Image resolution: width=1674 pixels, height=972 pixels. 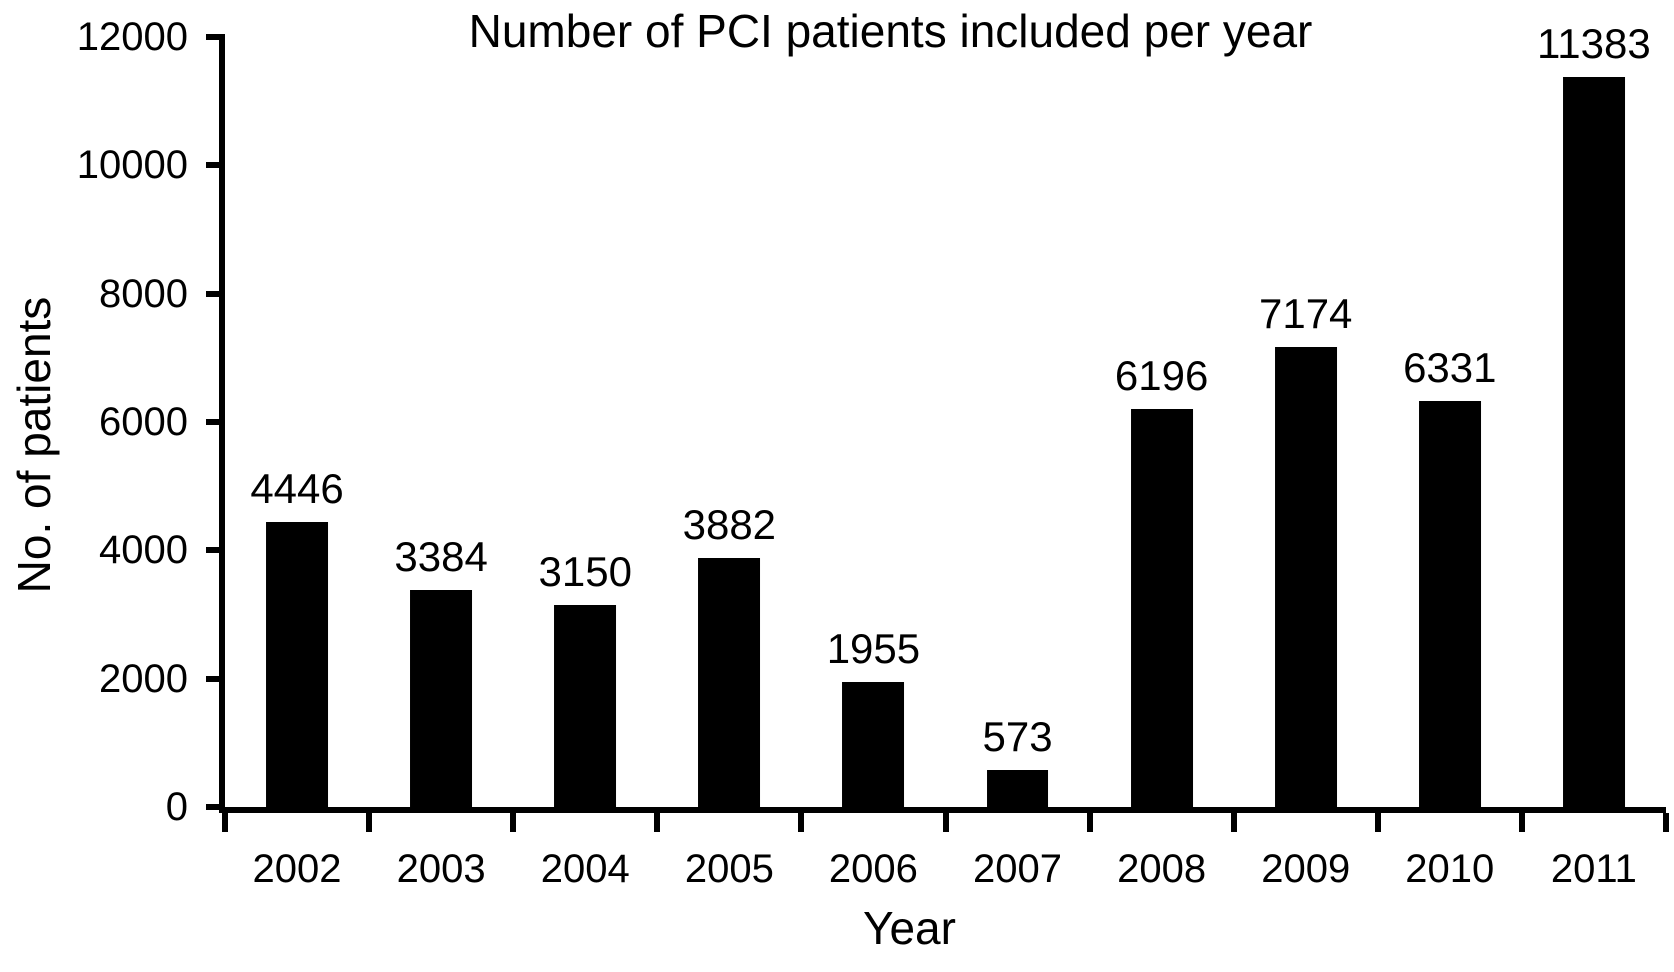 What do you see at coordinates (909, 928) in the screenshot?
I see `x-axis-label: Year` at bounding box center [909, 928].